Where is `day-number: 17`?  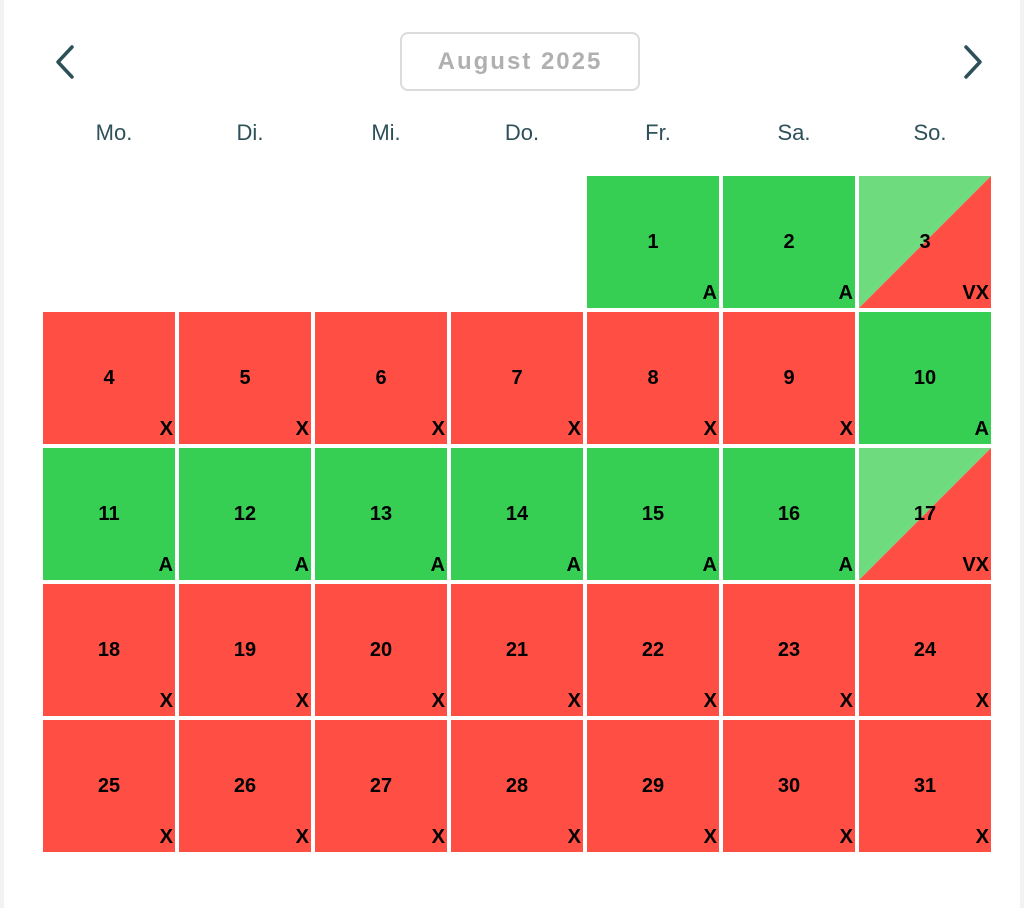 day-number: 17 is located at coordinates (925, 514).